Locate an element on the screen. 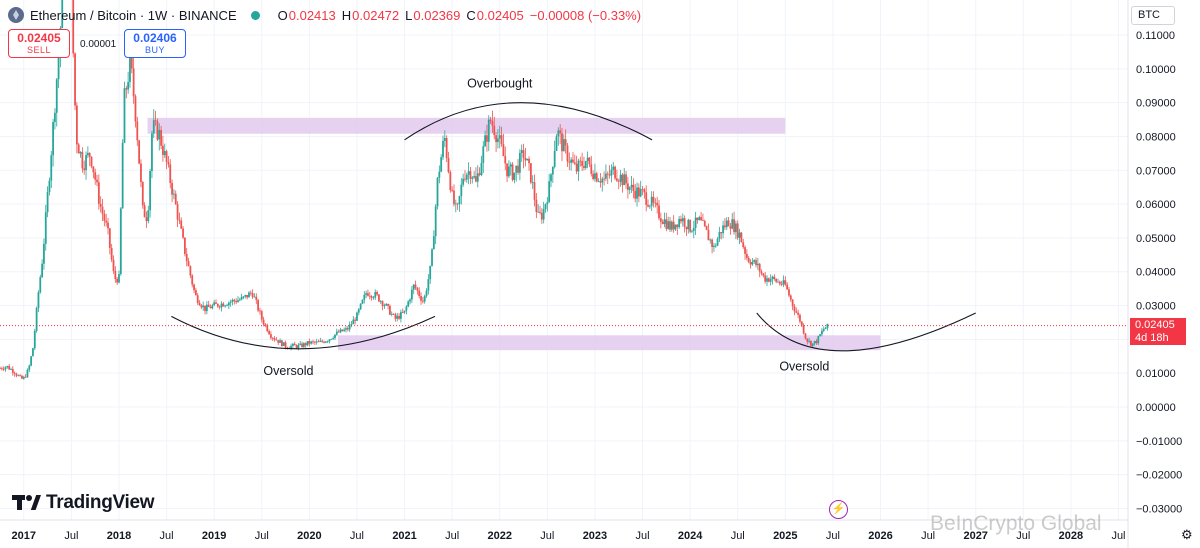  buy-button: 0.02406 BUY is located at coordinates (155, 43).